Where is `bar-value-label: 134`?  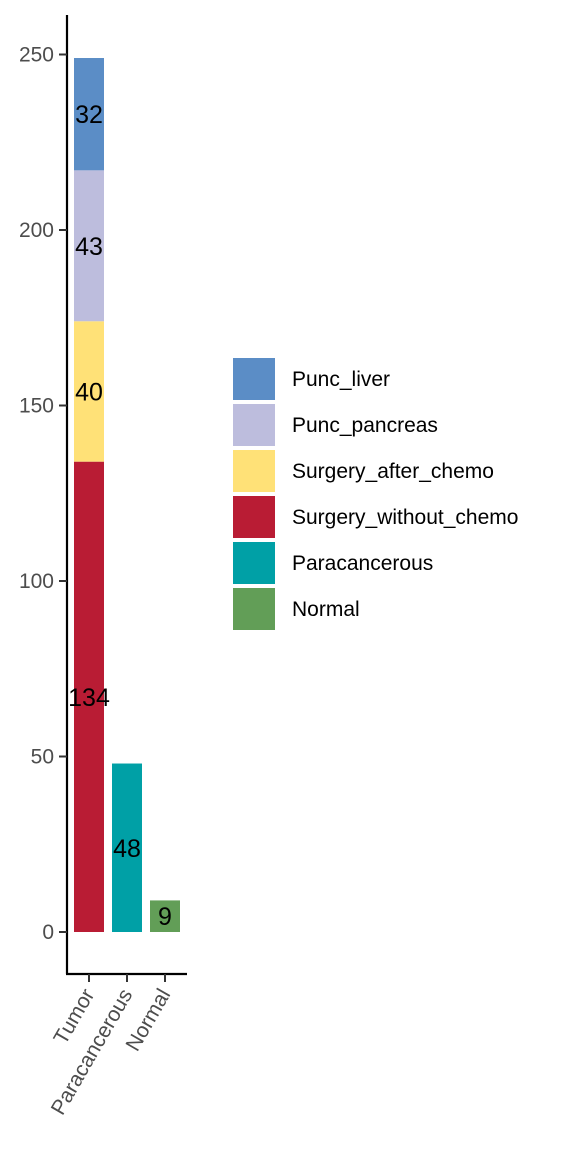
bar-value-label: 134 is located at coordinates (89, 698).